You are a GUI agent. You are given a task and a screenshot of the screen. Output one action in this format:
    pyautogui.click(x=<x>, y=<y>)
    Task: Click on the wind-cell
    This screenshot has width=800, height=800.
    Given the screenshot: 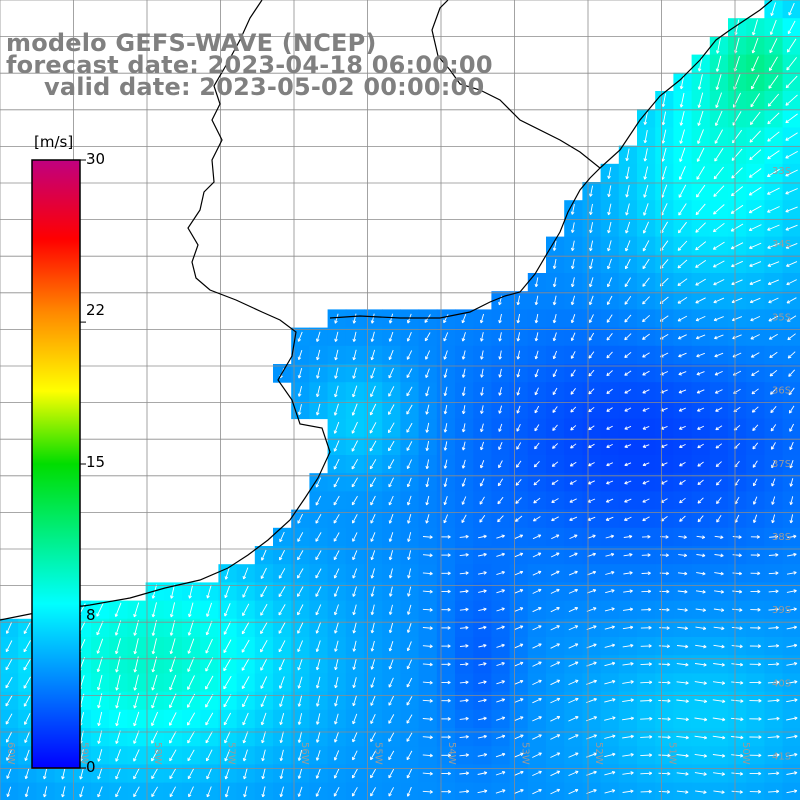 What is the action you would take?
    pyautogui.click(x=791, y=791)
    